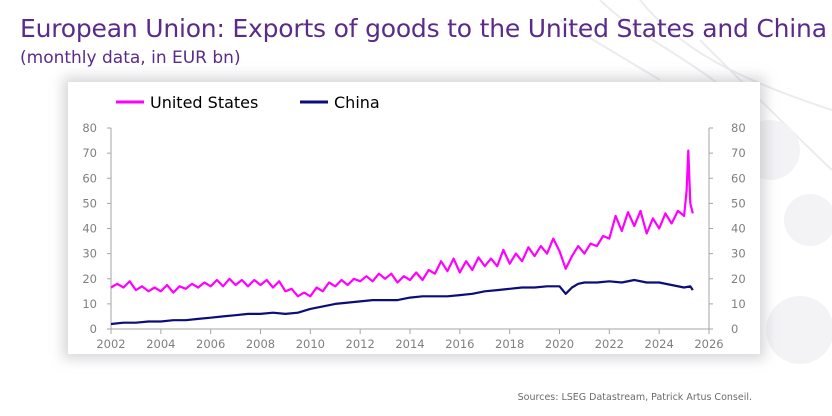 The height and width of the screenshot is (416, 832). I want to click on x-tick-label: 2004, so click(160, 344).